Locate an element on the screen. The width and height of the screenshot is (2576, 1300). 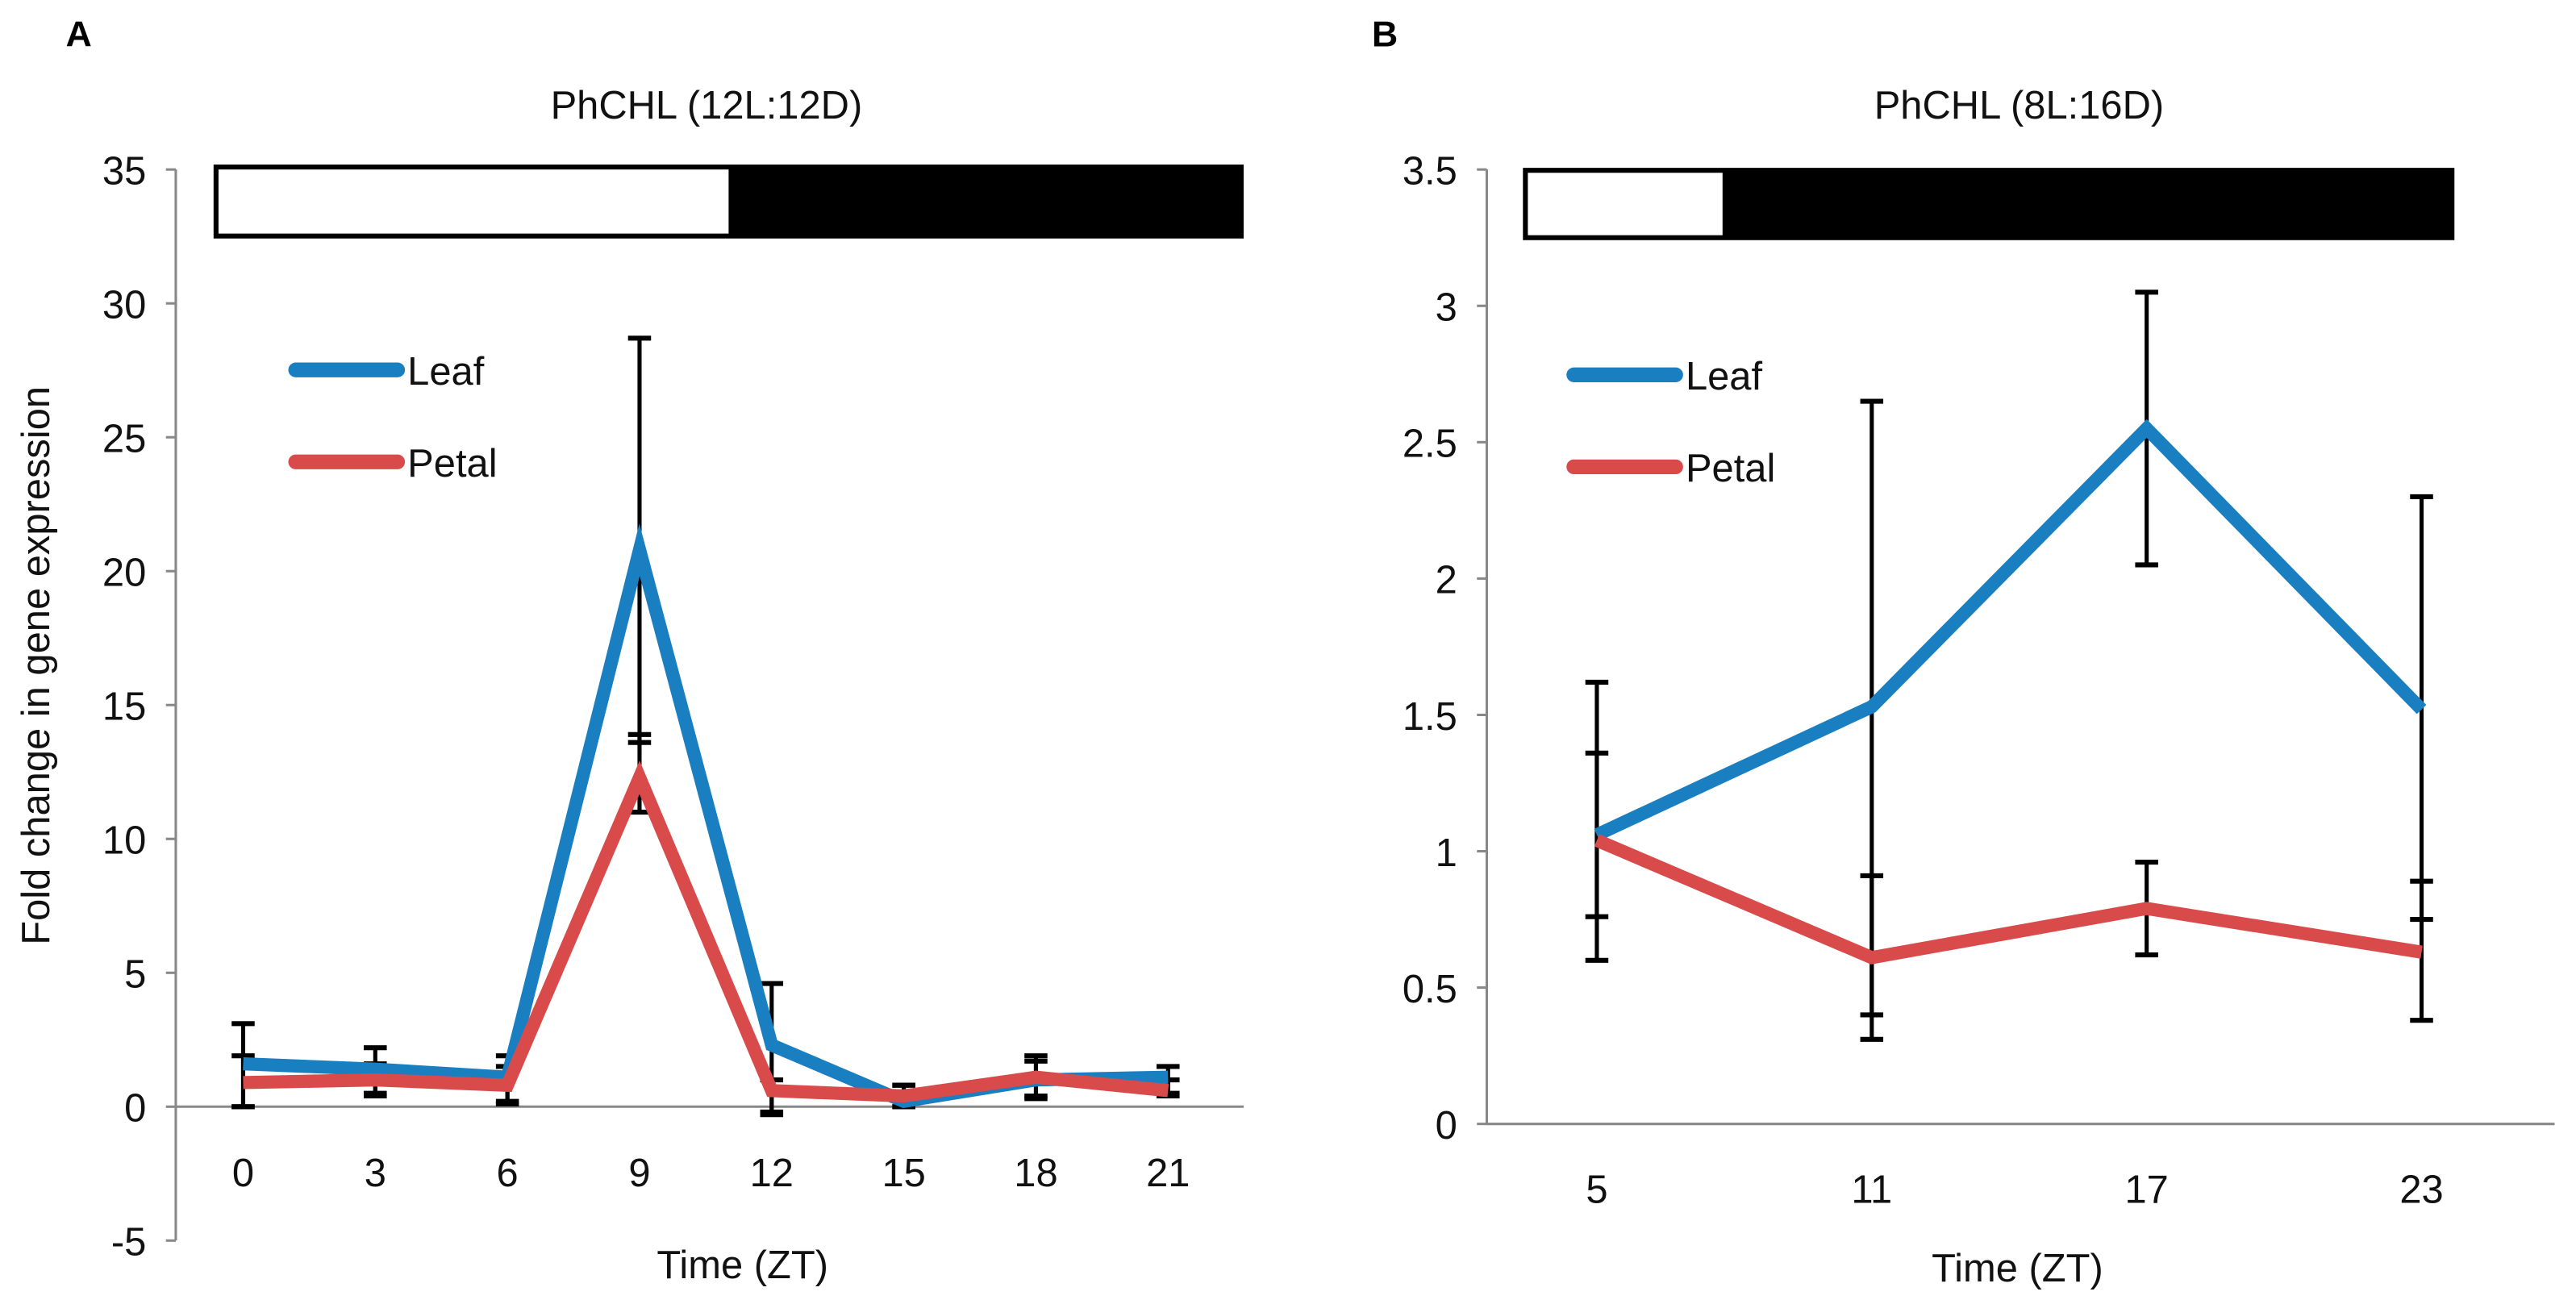
y-tick-label: 0.5 is located at coordinates (1430, 989).